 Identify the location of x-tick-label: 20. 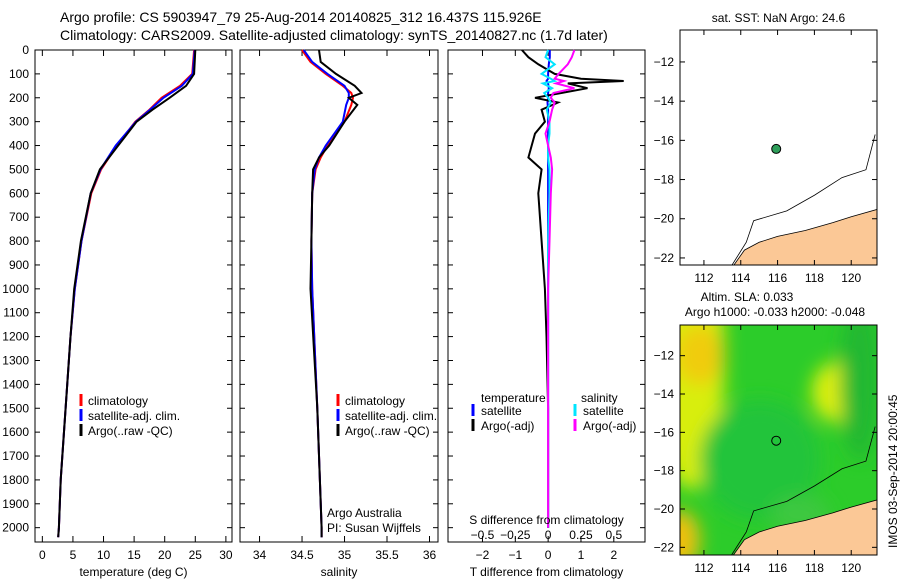
(165, 555).